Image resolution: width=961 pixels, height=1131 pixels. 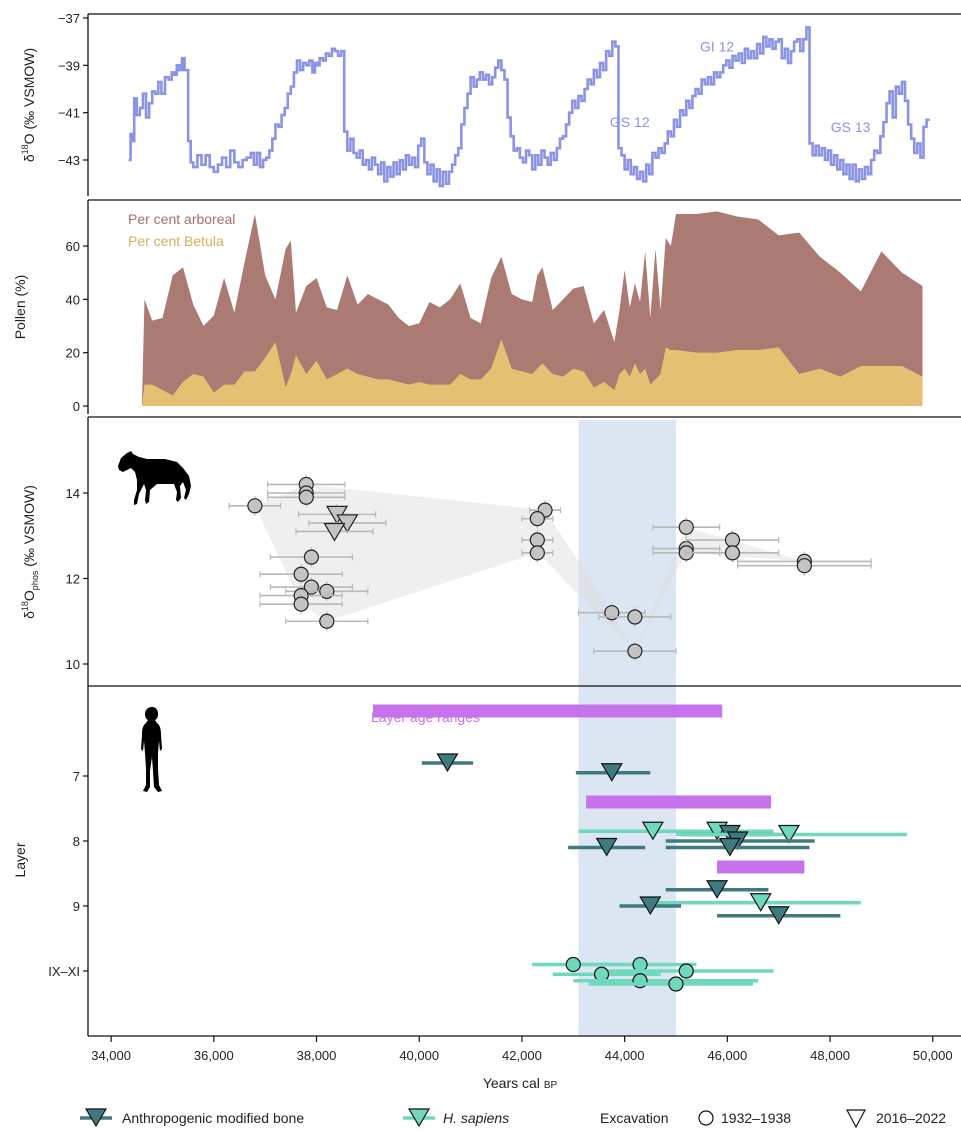 I want to click on x-axis-tick-label: 50,000, so click(x=933, y=1055).